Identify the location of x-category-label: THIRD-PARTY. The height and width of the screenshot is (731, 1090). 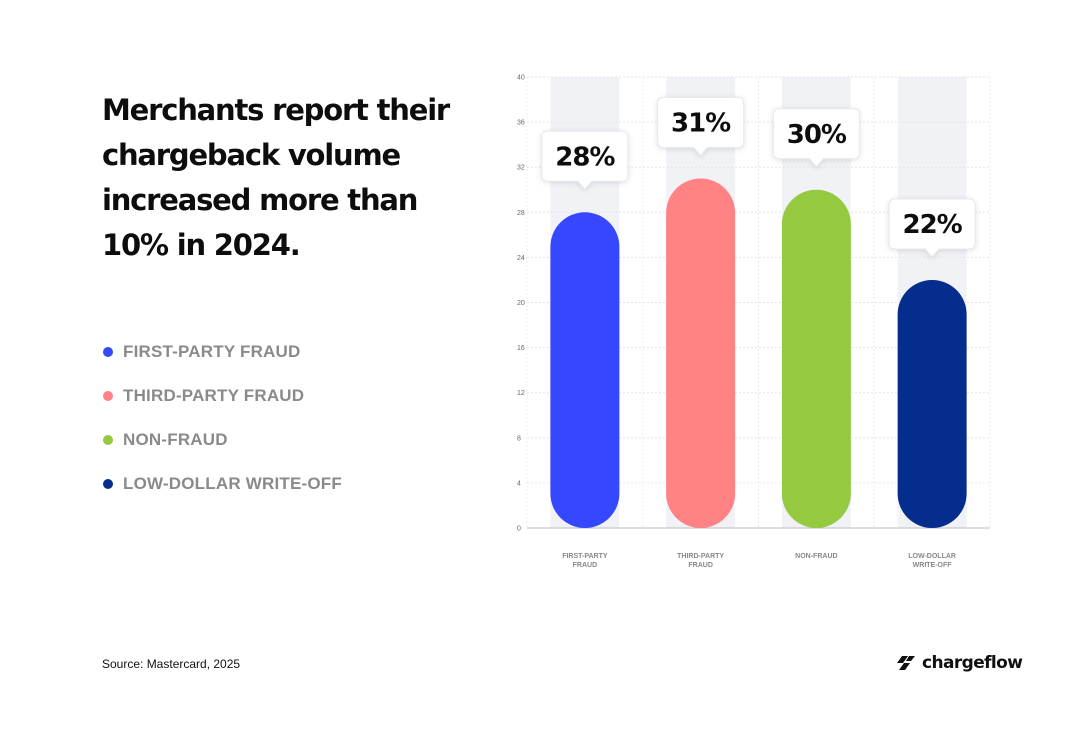
(700, 556).